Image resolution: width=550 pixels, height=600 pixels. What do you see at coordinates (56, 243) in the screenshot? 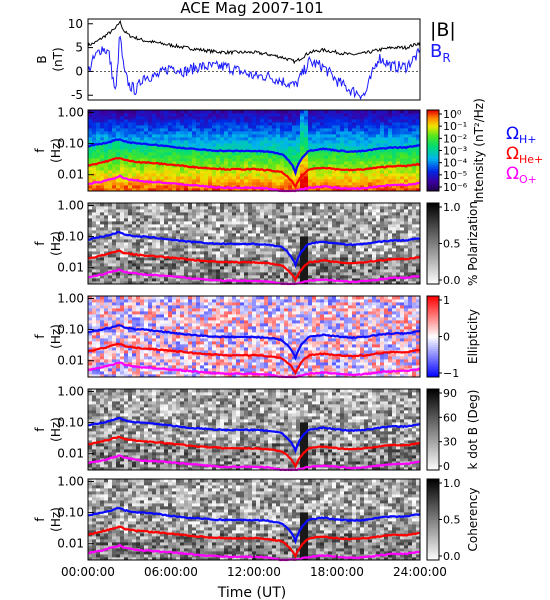
I see `f-yunit: (Hz)` at bounding box center [56, 243].